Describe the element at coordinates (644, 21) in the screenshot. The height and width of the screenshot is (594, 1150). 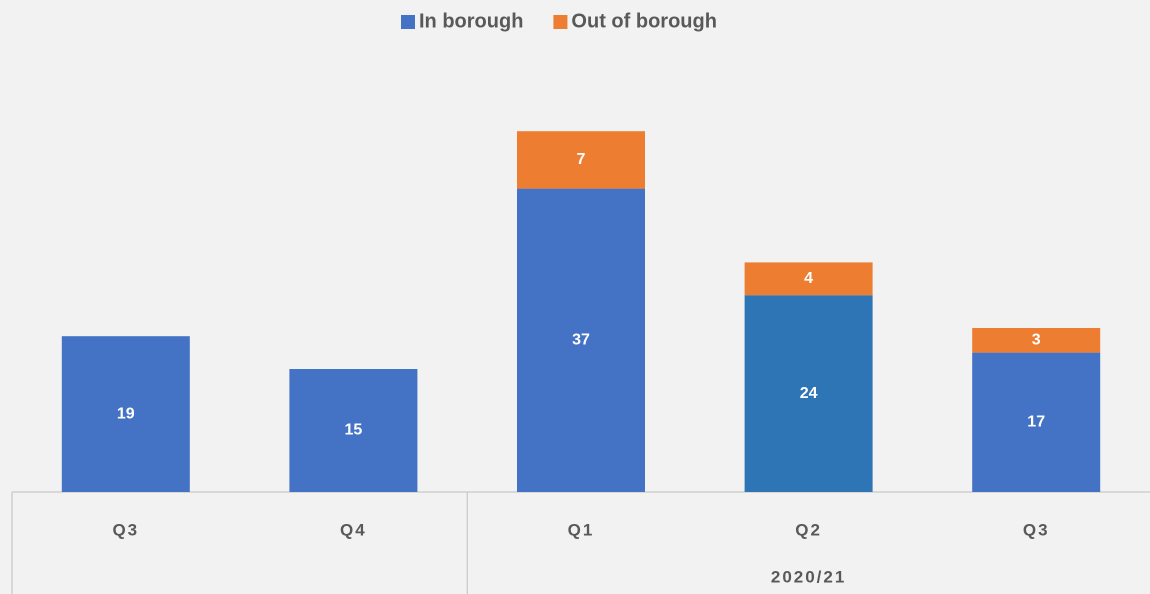
I see `legend-label: Out of borough` at that location.